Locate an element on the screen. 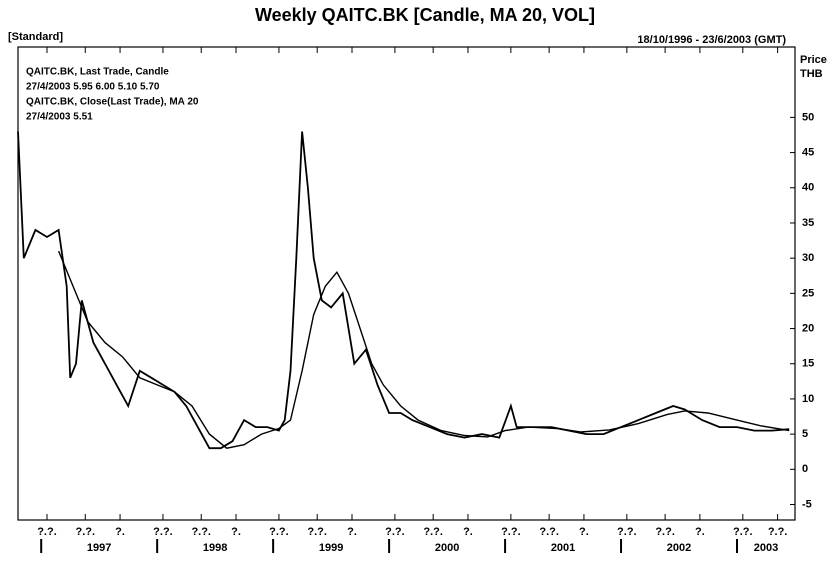 The height and width of the screenshot is (563, 834). x-tick-label: 2003 is located at coordinates (766, 548).